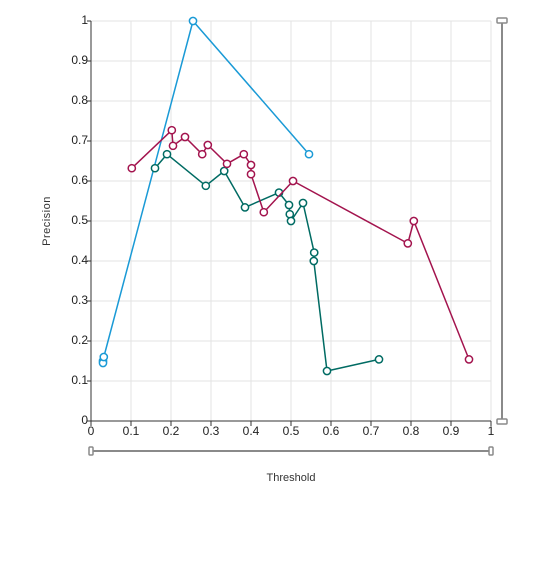 The width and height of the screenshot is (540, 570). Describe the element at coordinates (79, 100) in the screenshot. I see `y-tick-label: 0.8` at that location.